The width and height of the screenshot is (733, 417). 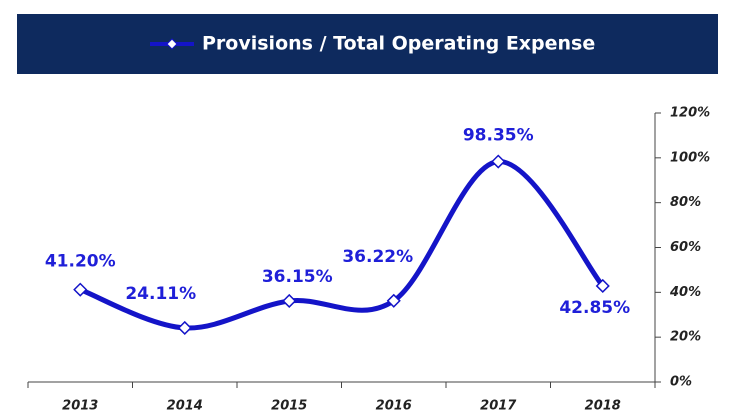 I want to click on y-tick-label: 80%, so click(x=685, y=202).